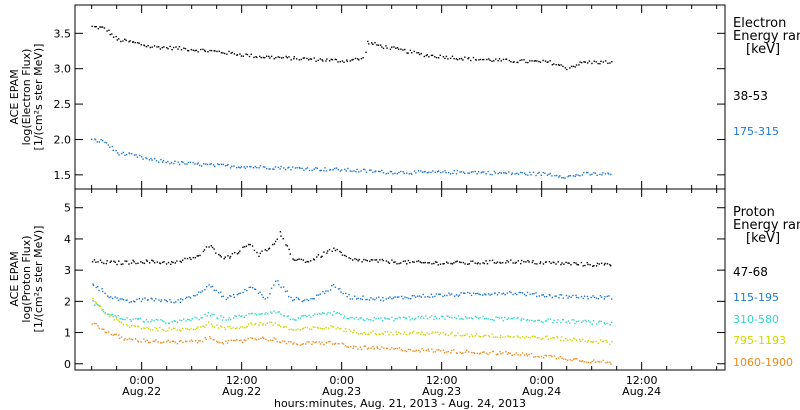 The height and width of the screenshot is (410, 800). I want to click on x-tick-time-label: 12:00, so click(442, 380).